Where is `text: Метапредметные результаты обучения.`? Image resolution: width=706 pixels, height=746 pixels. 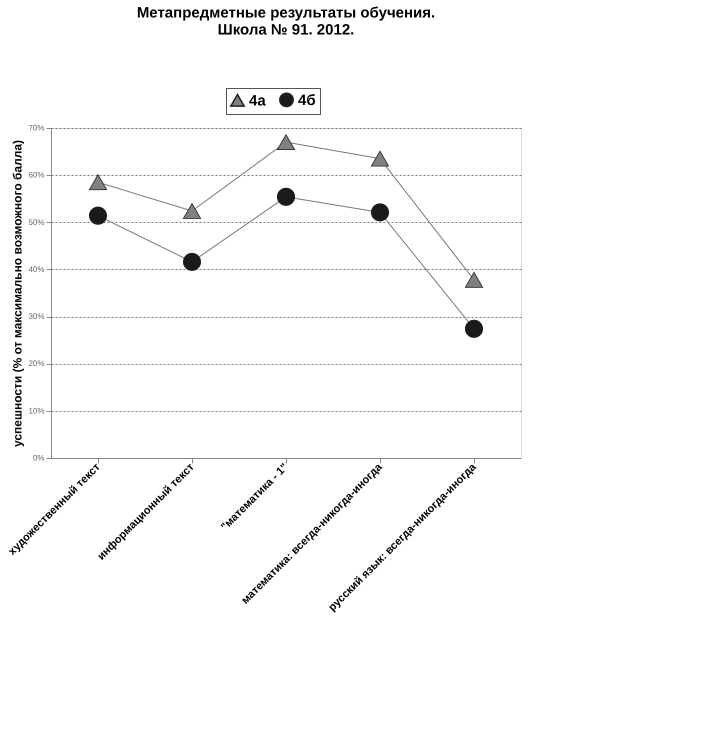 text: Метапредметные результаты обучения. is located at coordinates (286, 13).